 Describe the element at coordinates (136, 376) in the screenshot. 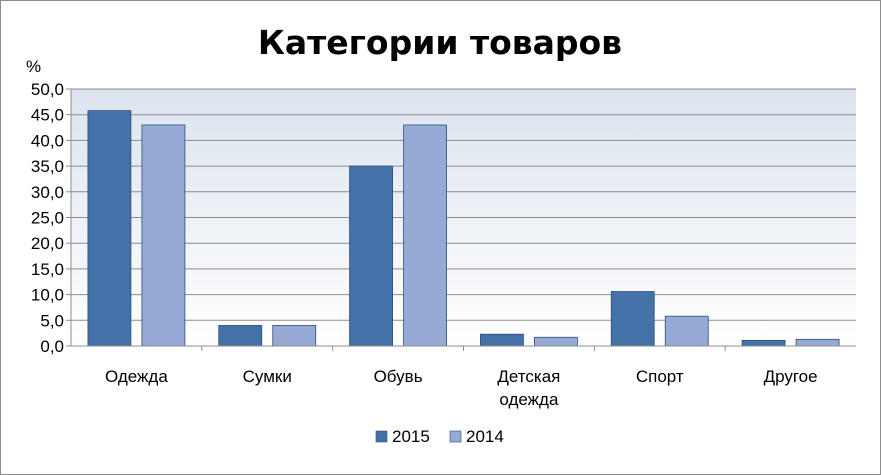

I see `x-category-label: Одежда` at that location.